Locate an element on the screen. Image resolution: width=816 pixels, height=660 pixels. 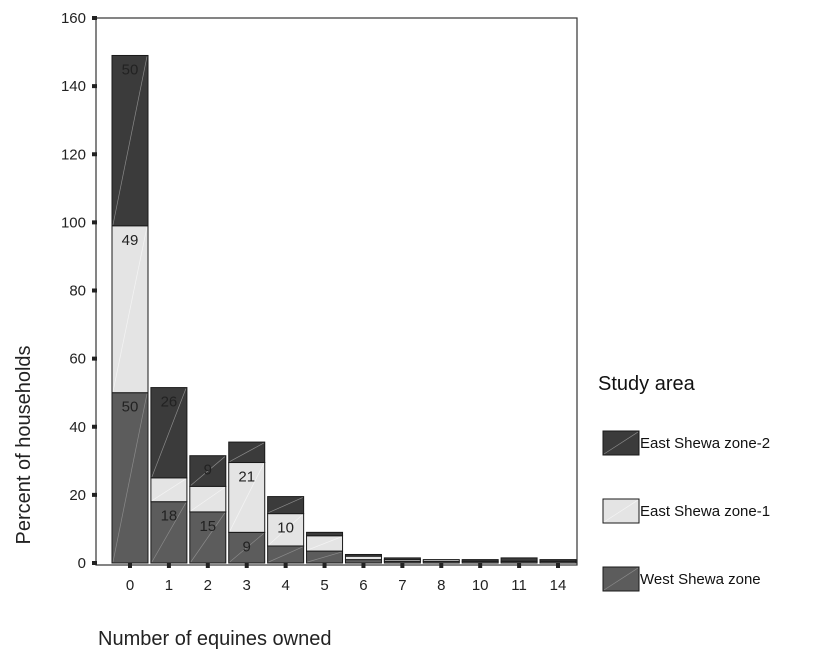
x-tick-label: 1 is located at coordinates (169, 585).